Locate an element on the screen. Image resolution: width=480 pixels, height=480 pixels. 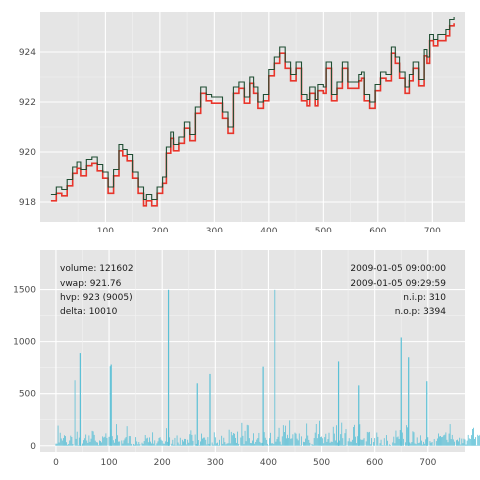
volume-x-tick-label: 700 is located at coordinates (427, 463).